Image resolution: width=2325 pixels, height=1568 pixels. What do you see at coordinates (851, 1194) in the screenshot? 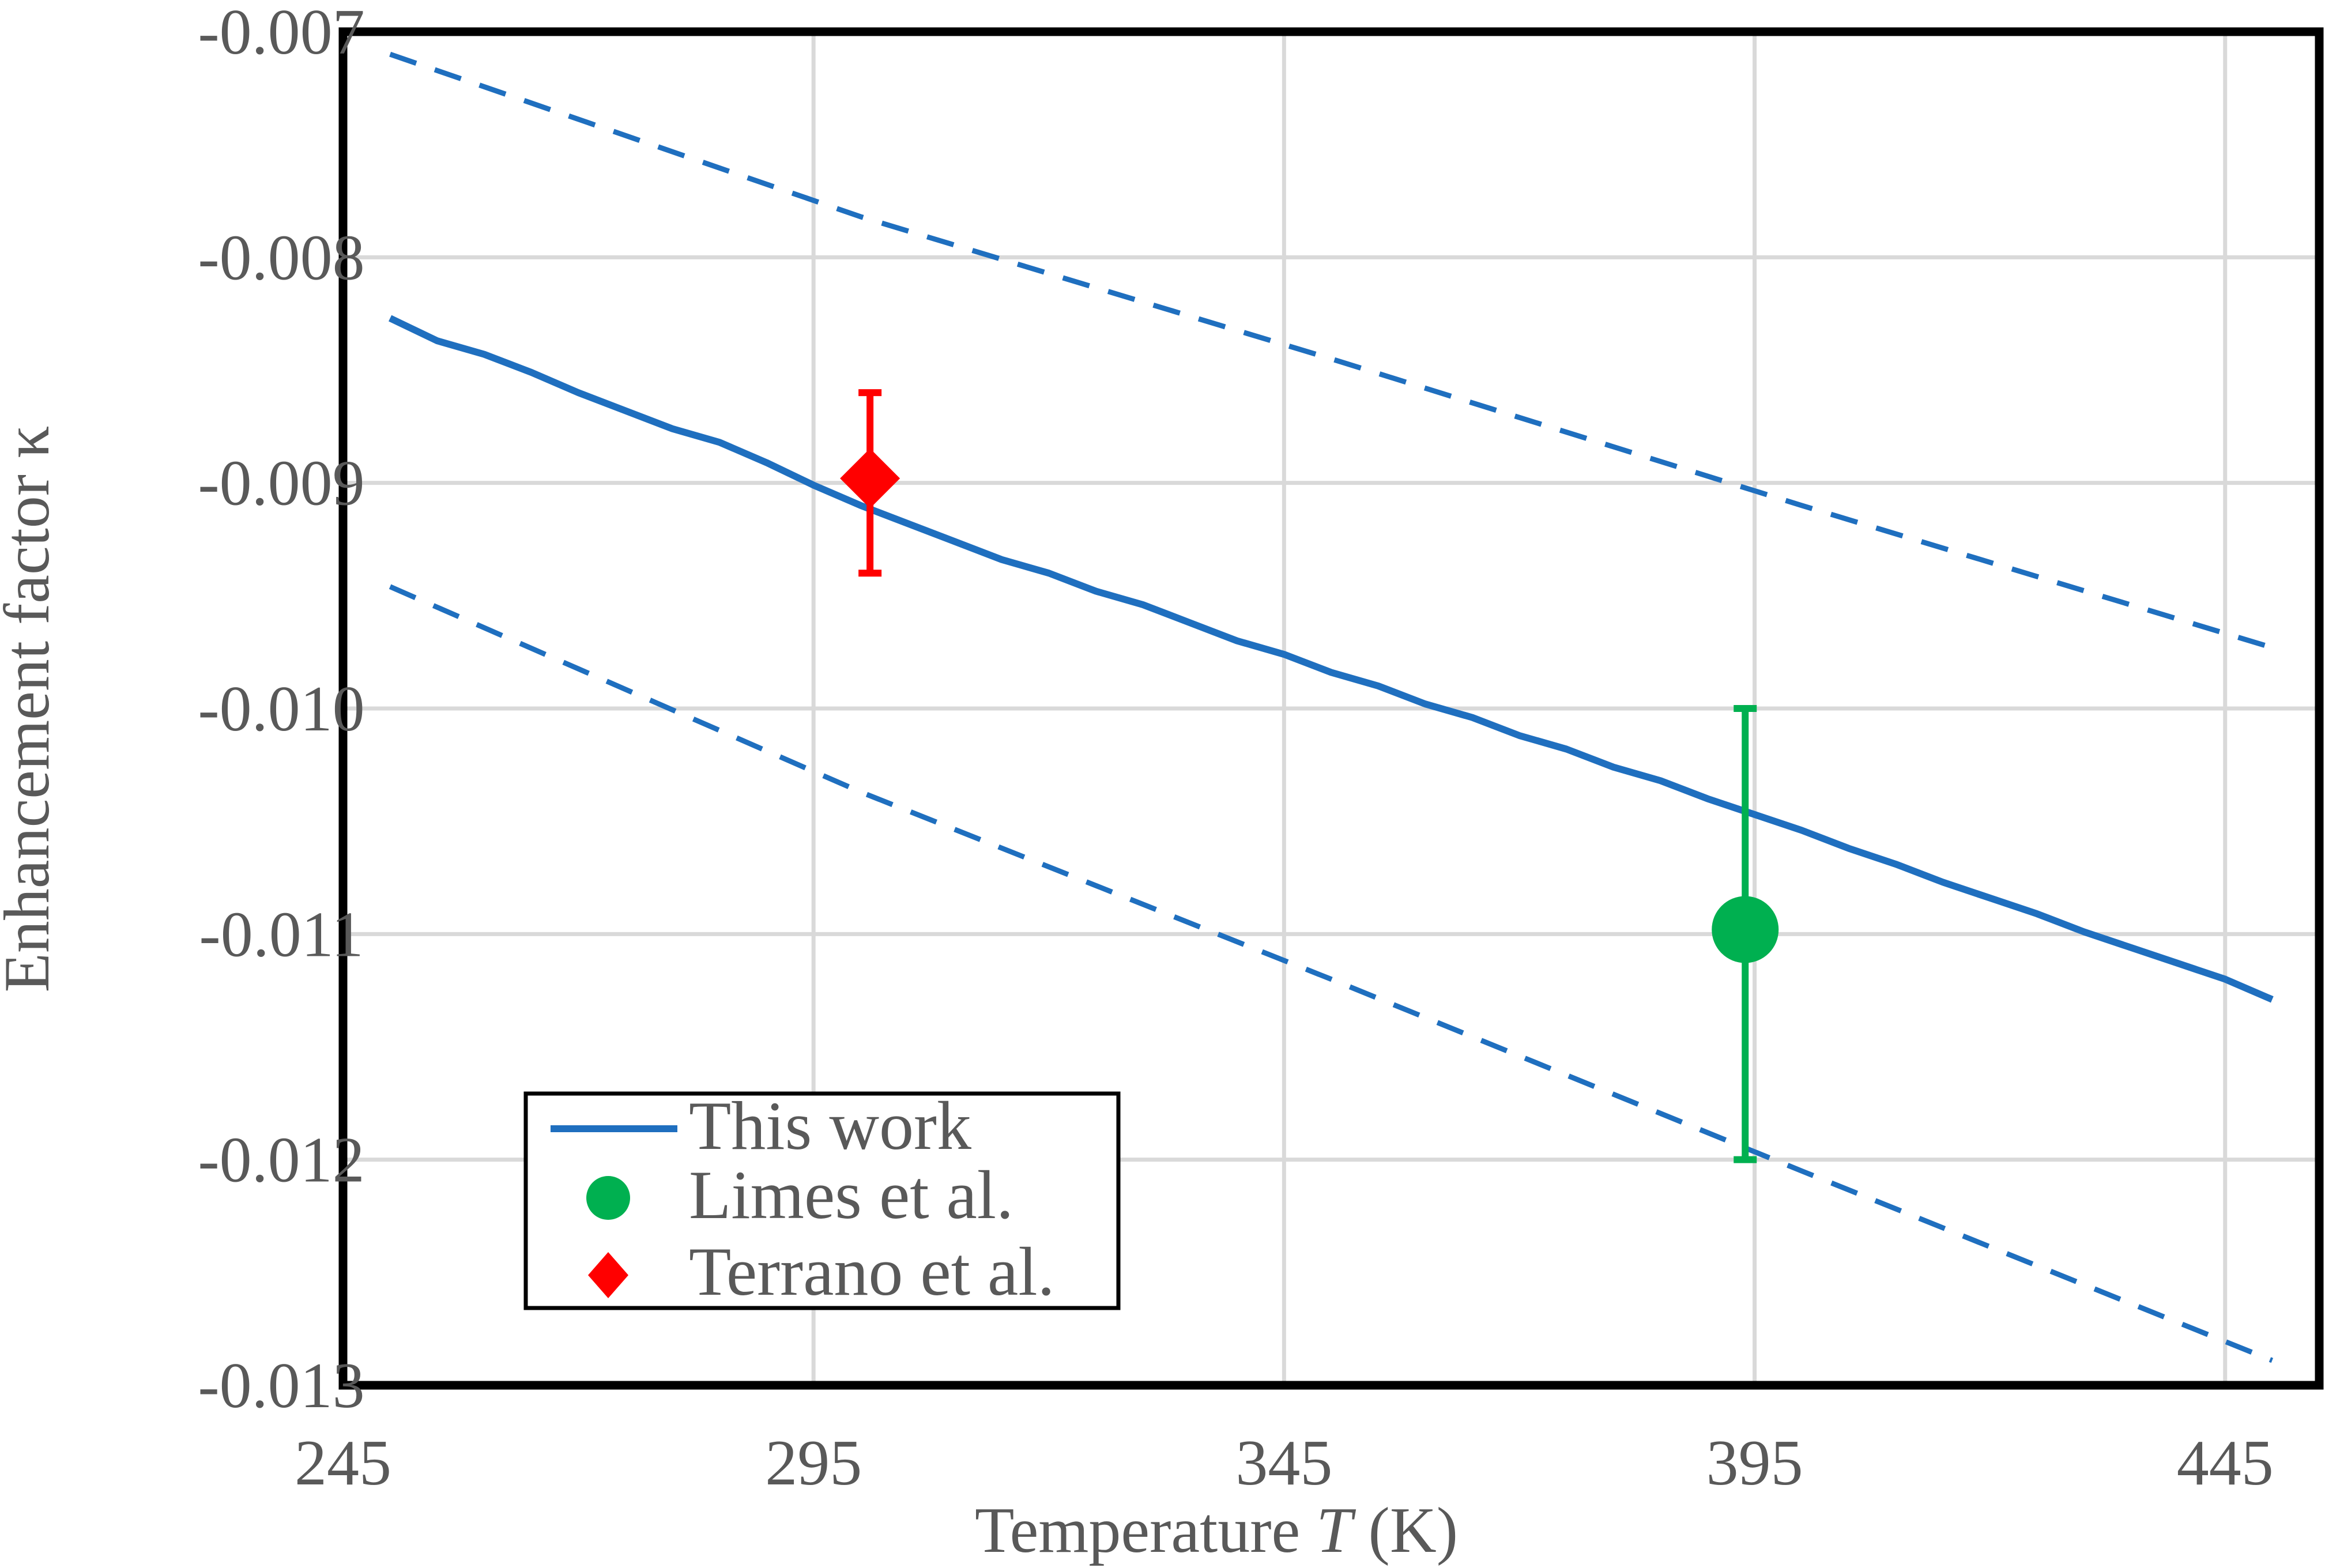
I see `legend-label-limes: Limes et al.` at bounding box center [851, 1194].